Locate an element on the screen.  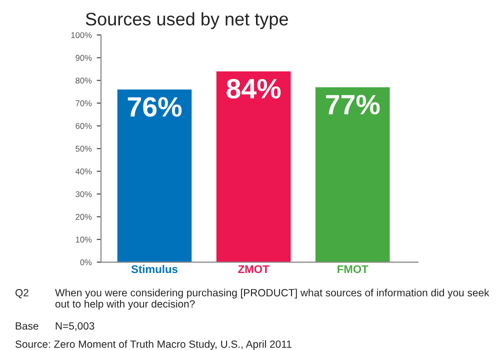
text: When you were considering purchasing [PRODUCT] what sources of information did you seek out to help with your decision? is located at coordinates (272, 299).